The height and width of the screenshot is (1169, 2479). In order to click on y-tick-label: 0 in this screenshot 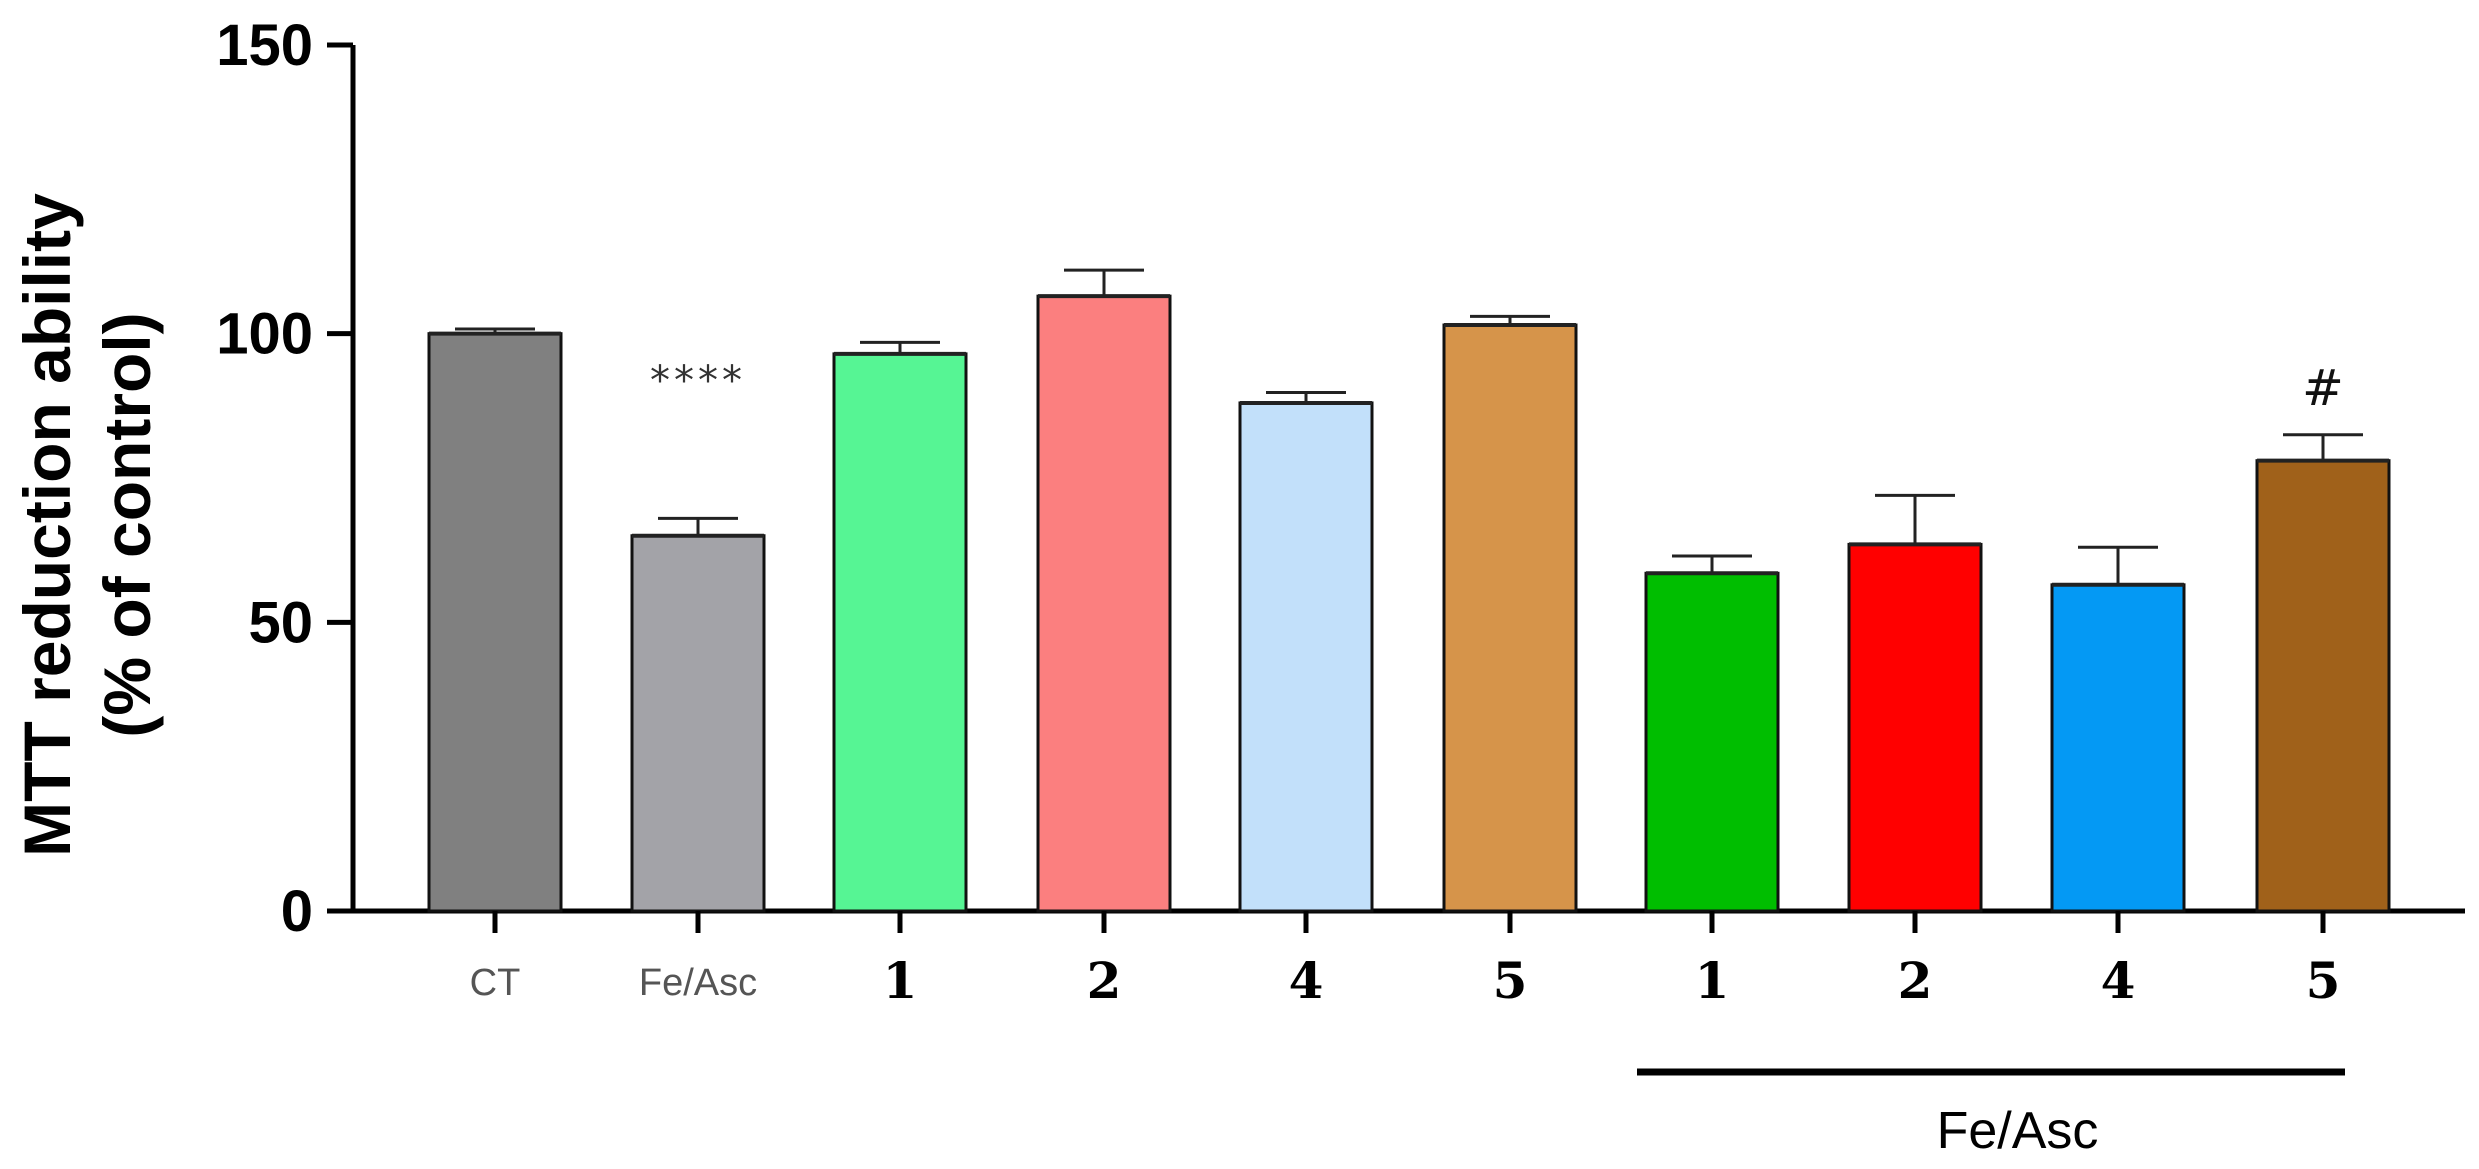, I will do `click(297, 911)`.